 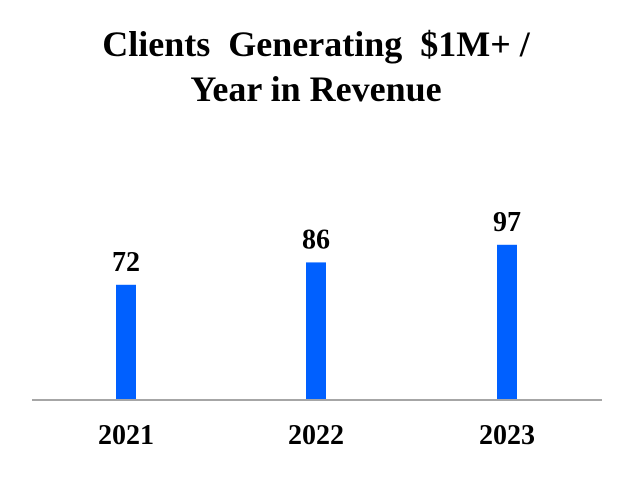 I want to click on data-label-2022: 86, so click(x=316, y=239).